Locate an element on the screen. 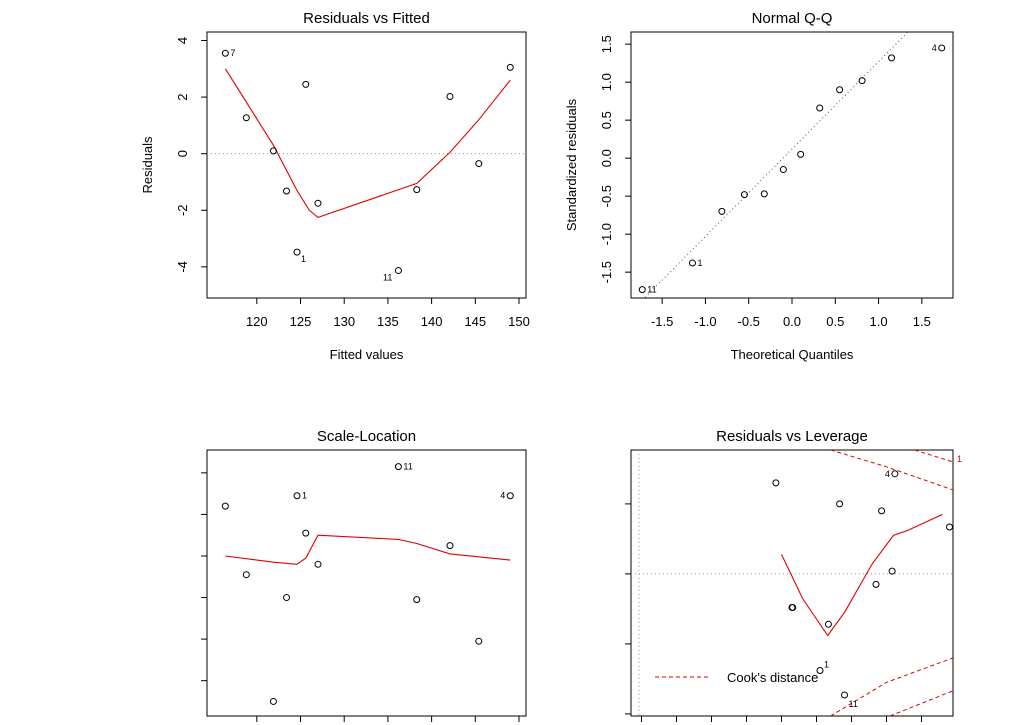 The width and height of the screenshot is (1024, 725). smooth-line is located at coordinates (862, 575).